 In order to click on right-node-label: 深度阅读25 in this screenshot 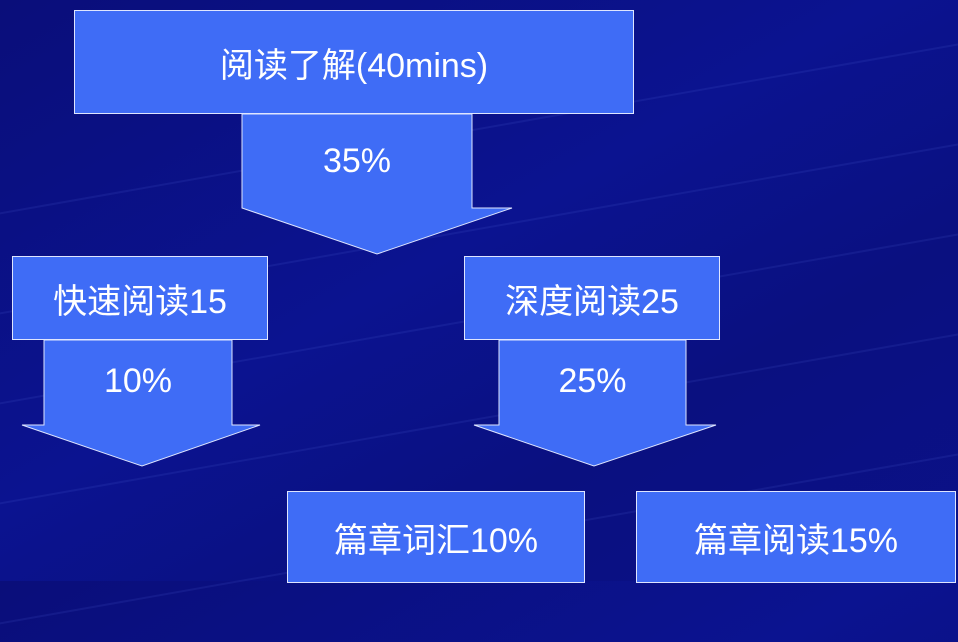, I will do `click(592, 301)`.